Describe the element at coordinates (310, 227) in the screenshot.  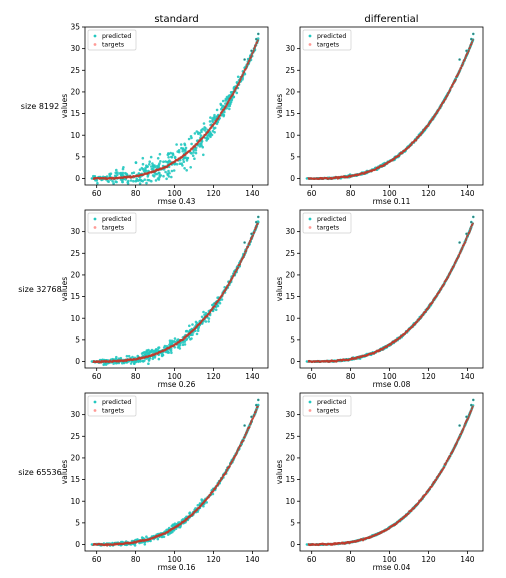
I see `legend-marker-targets` at that location.